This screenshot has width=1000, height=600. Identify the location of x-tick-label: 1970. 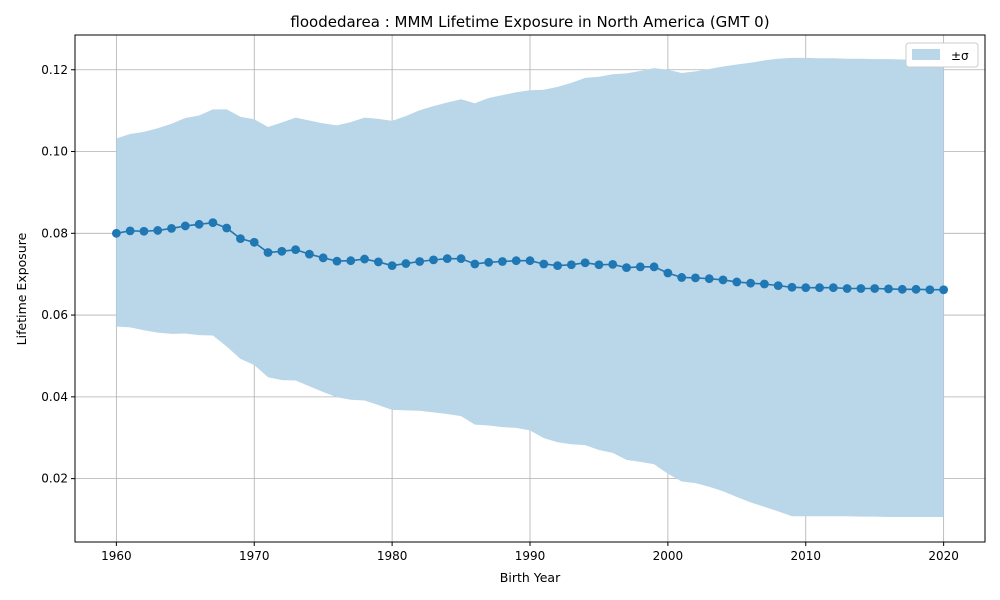
(254, 556).